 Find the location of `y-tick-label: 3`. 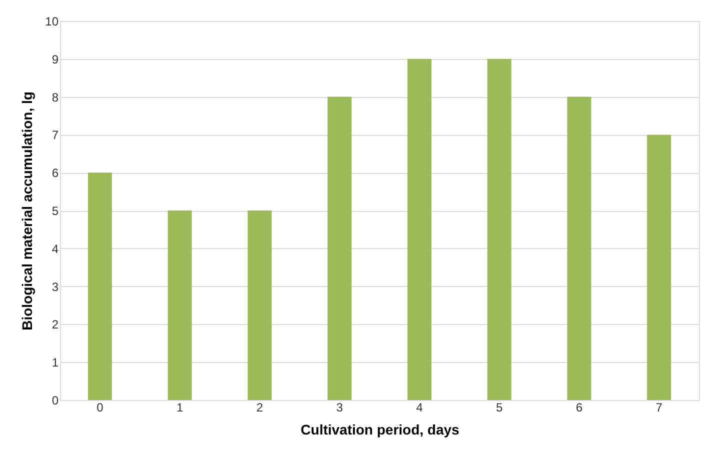

y-tick-label: 3 is located at coordinates (55, 287).